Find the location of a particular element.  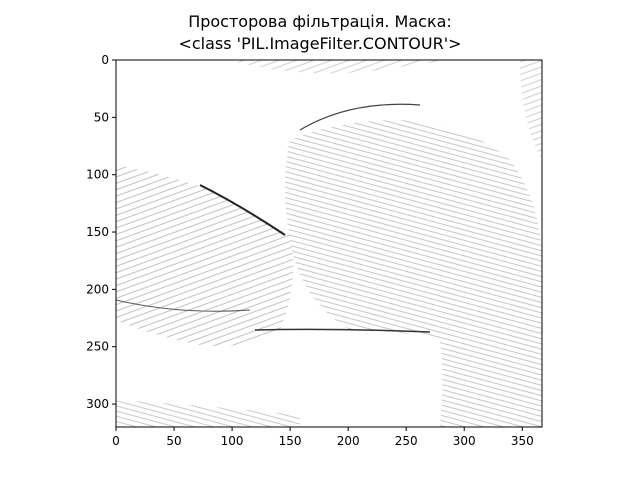

y-axis: 0 50 100 150 200 250 300 is located at coordinates (101, 232).